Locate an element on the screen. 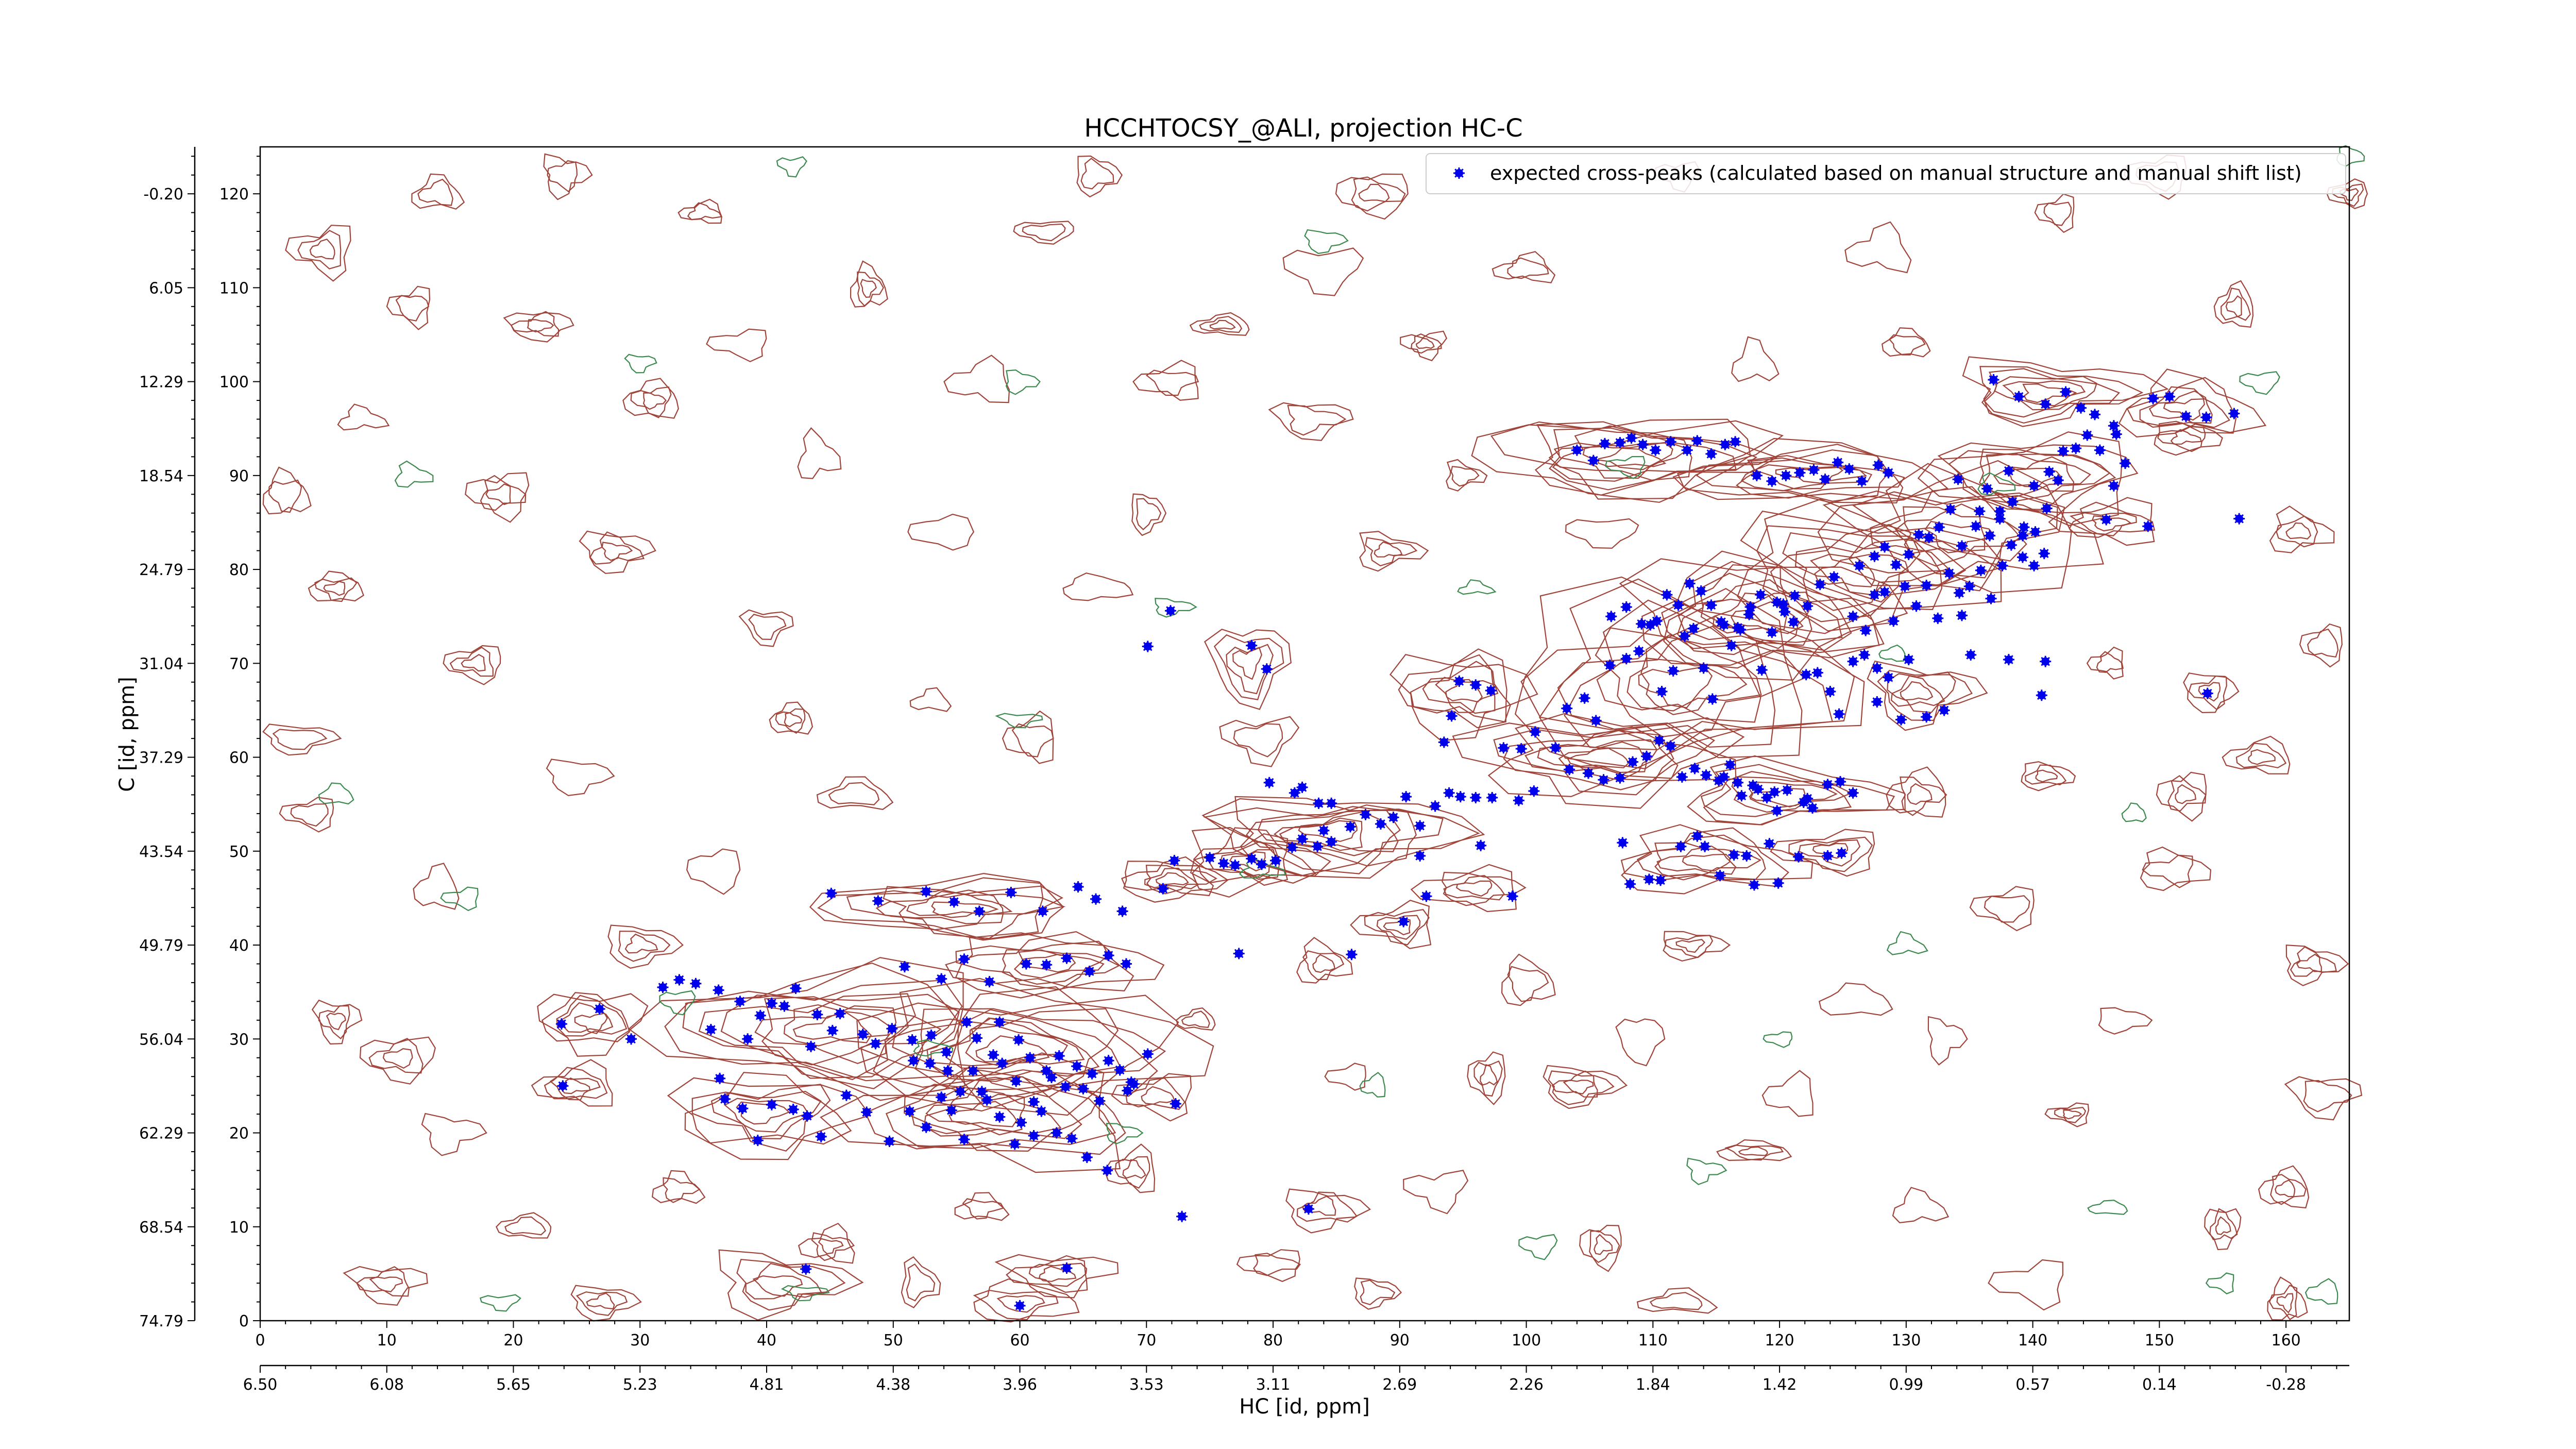  x-index-tick-label: 150 is located at coordinates (2159, 1341).